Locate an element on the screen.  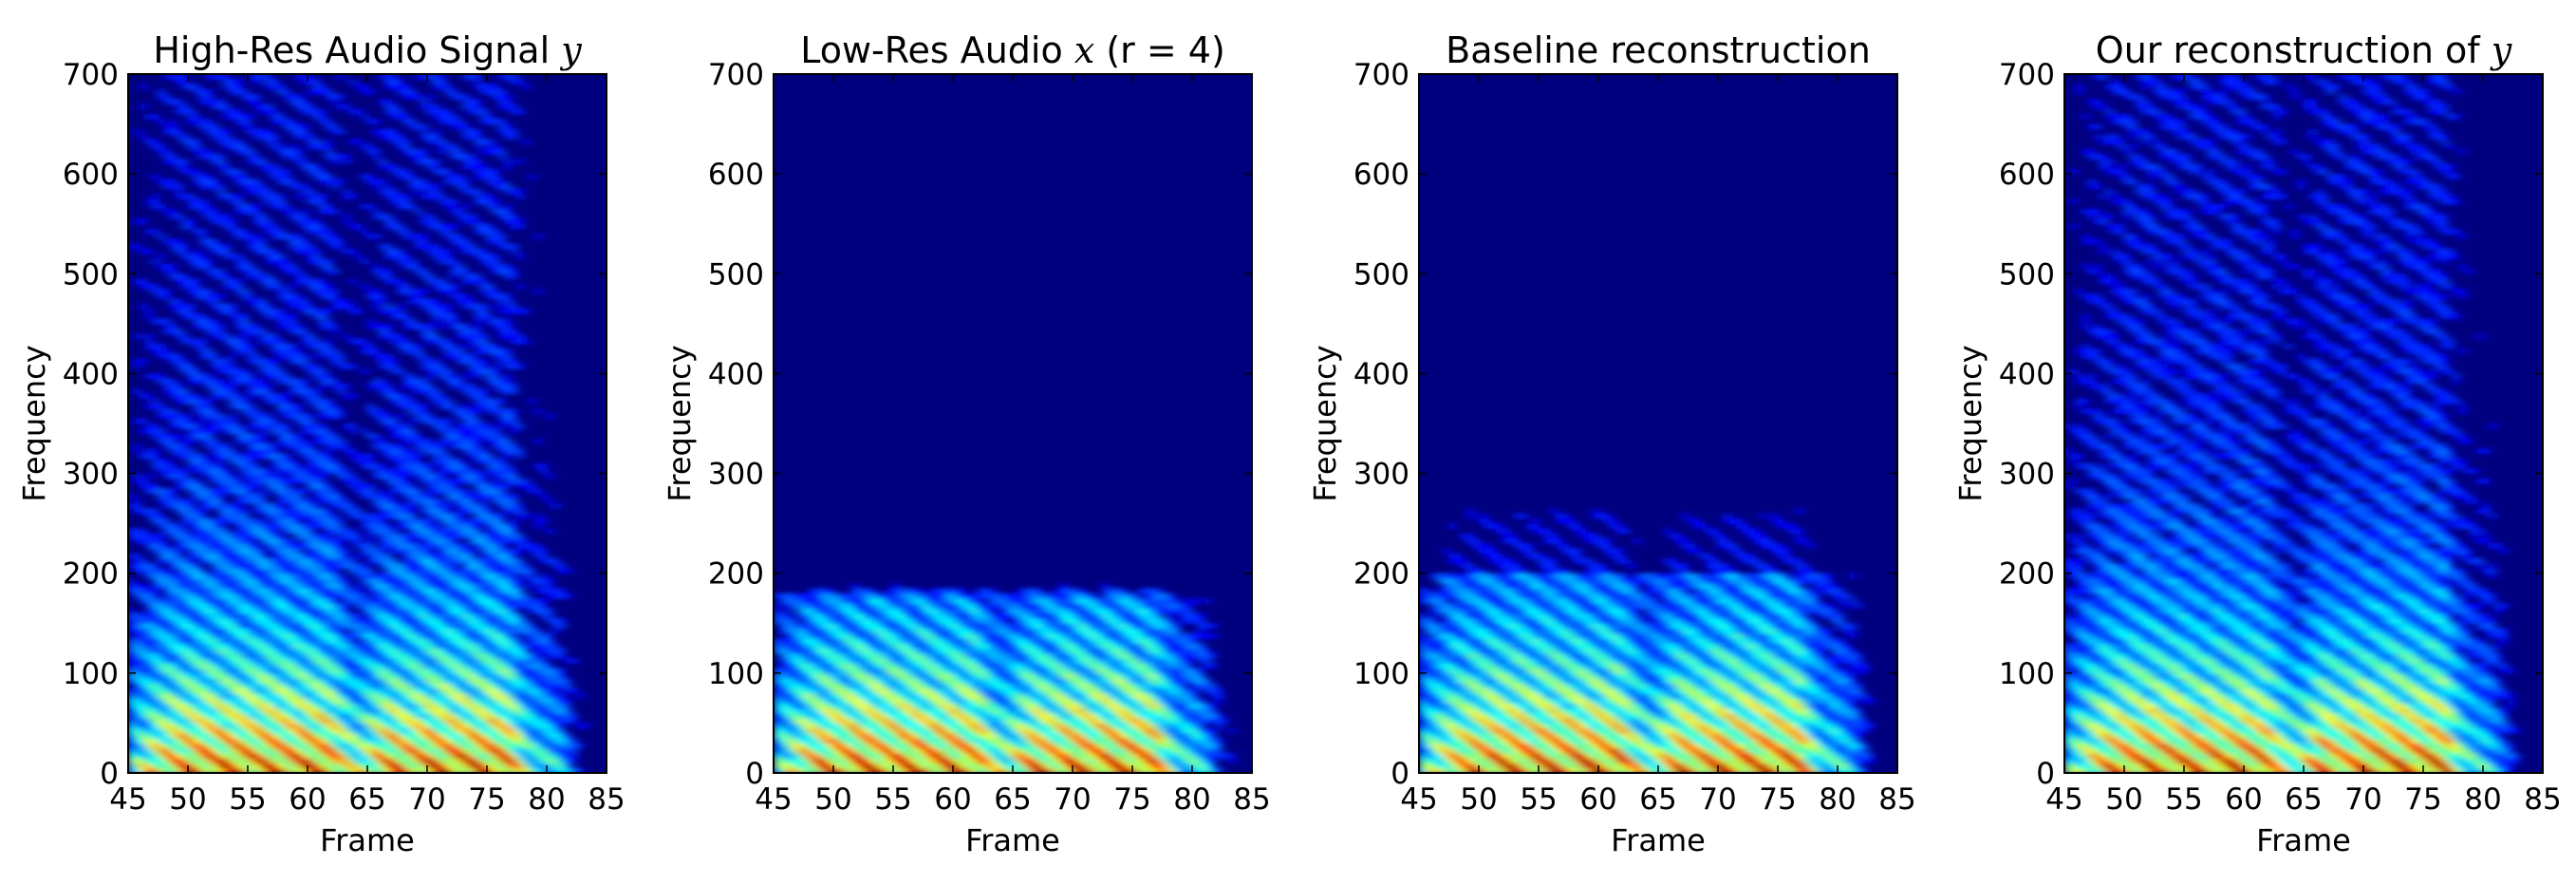
panel-title: Baseline reconstruction is located at coordinates (1659, 50).